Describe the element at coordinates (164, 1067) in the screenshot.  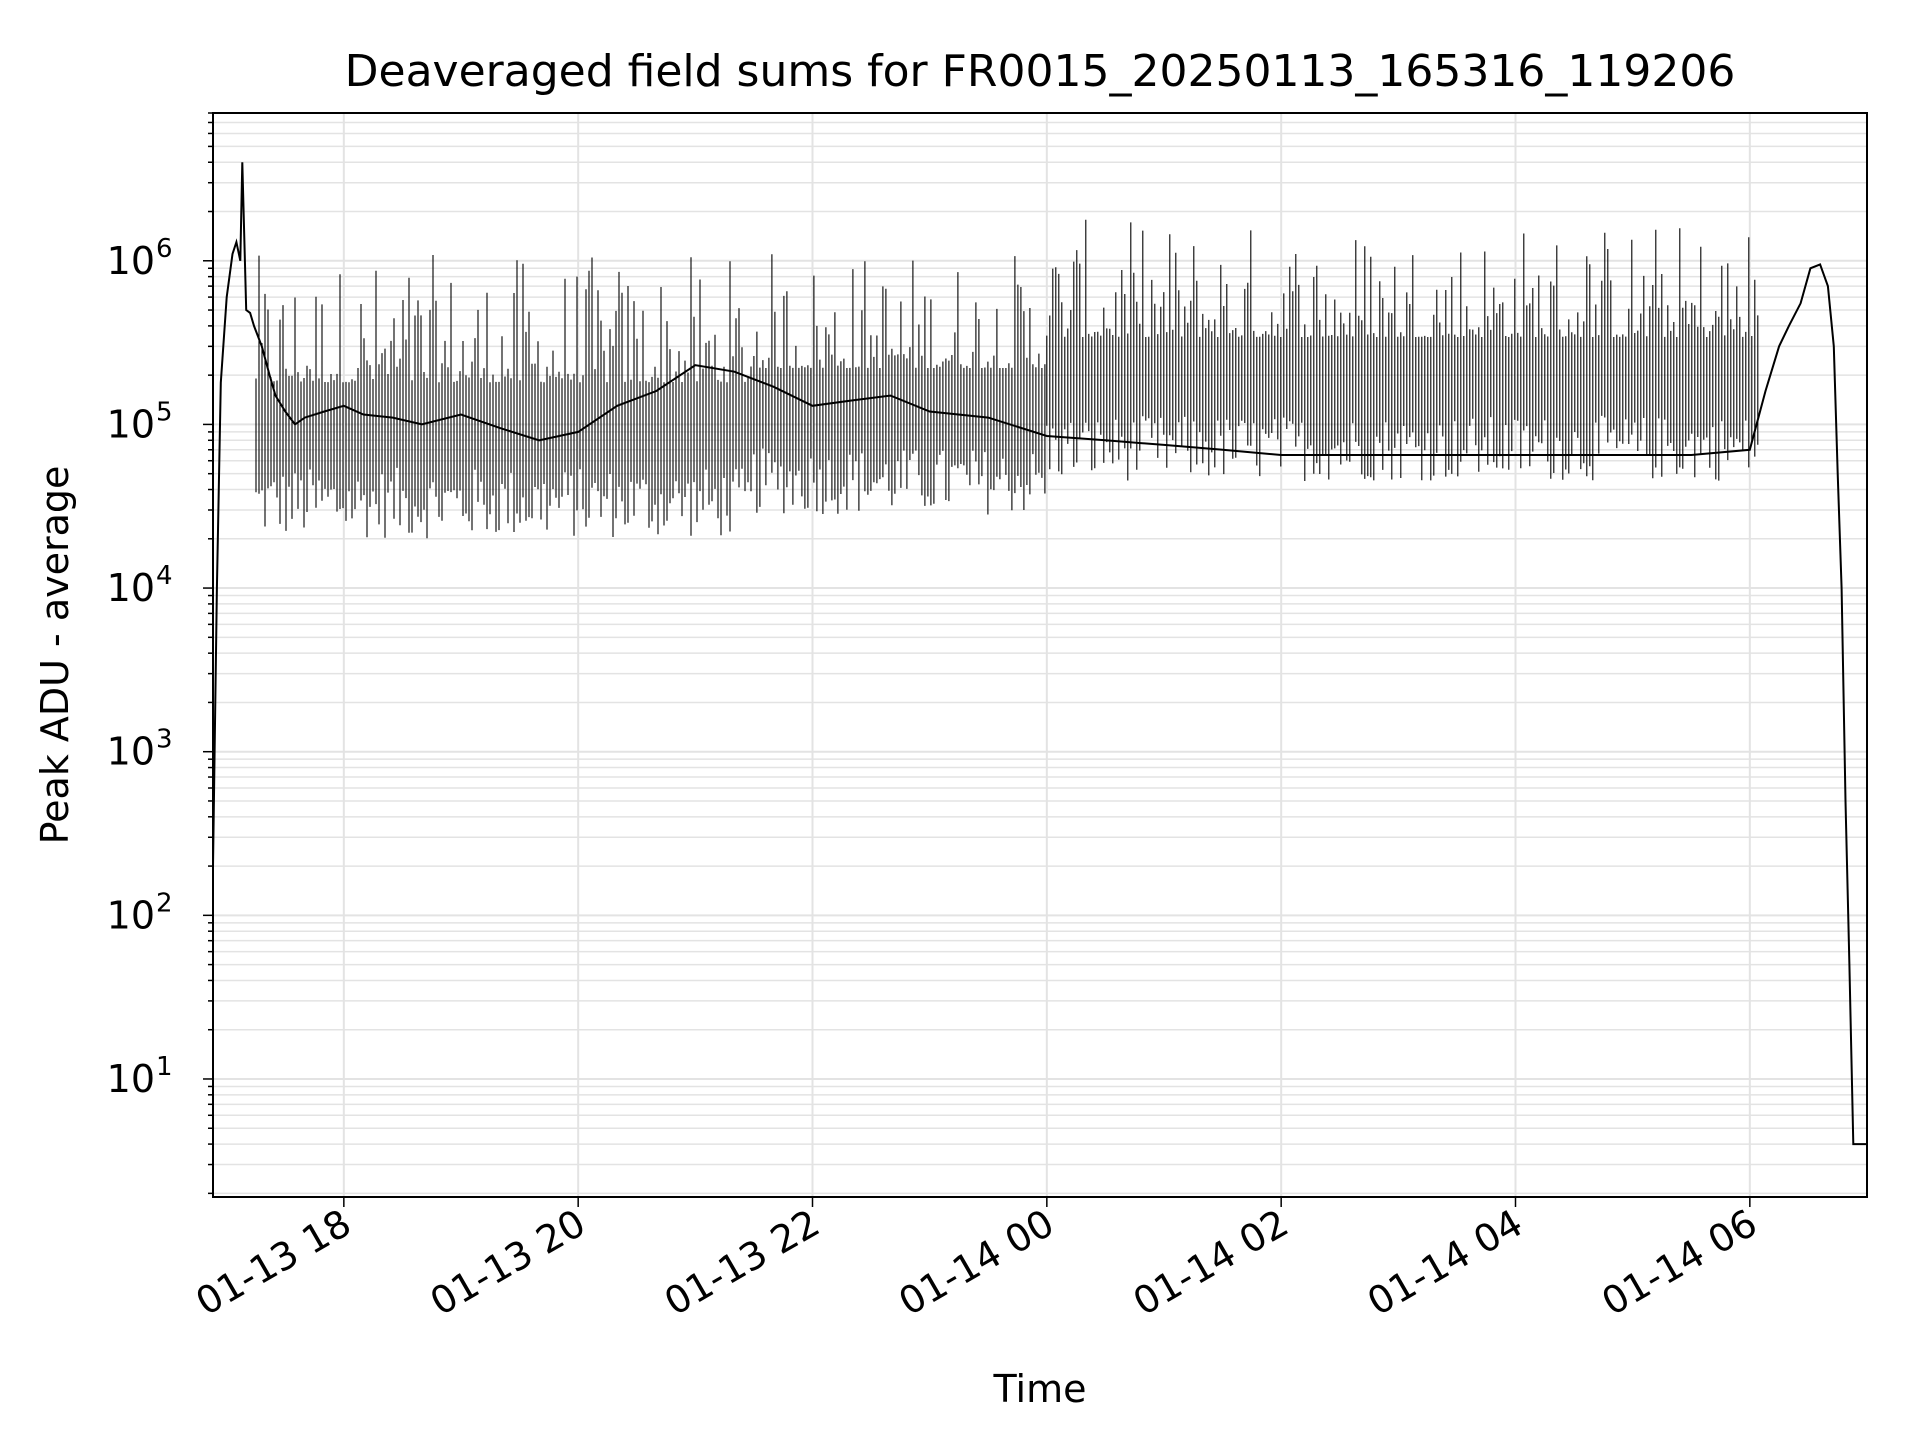
I see `y-tick-exponent: 1` at that location.